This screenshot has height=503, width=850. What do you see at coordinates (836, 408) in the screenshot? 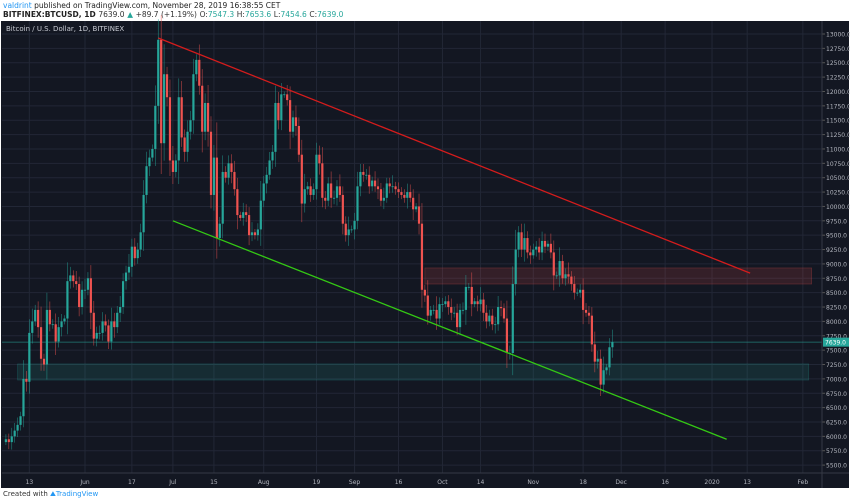
I see `price-tick-label: 6500.0` at bounding box center [836, 408].